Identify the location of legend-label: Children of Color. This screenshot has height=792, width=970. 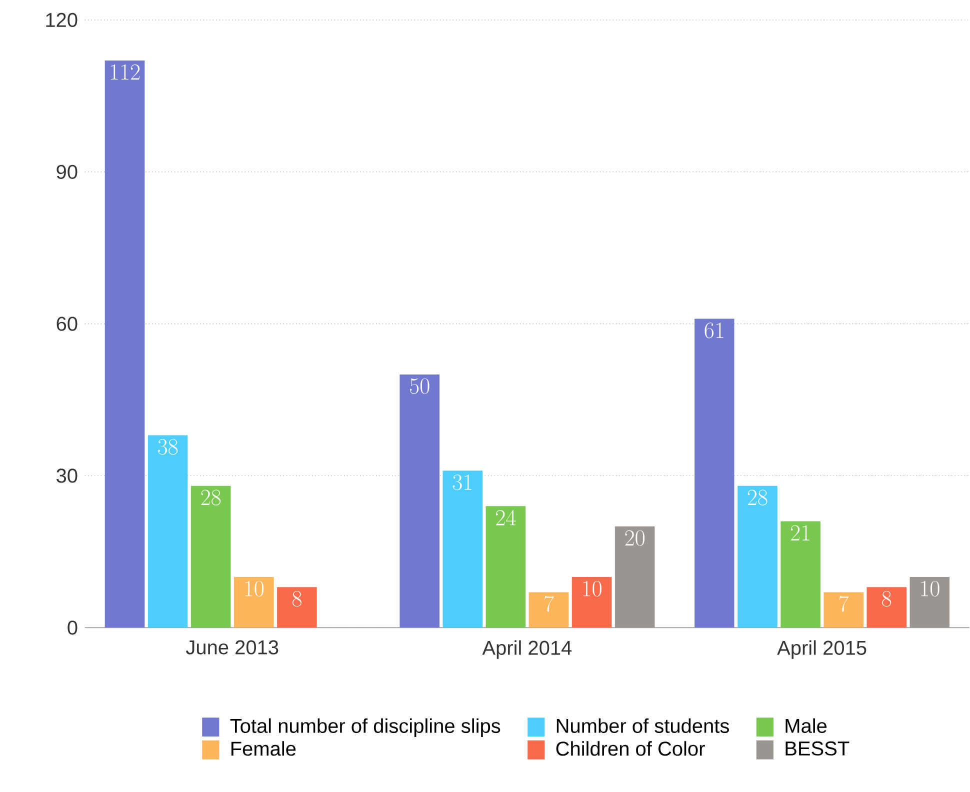
(630, 748).